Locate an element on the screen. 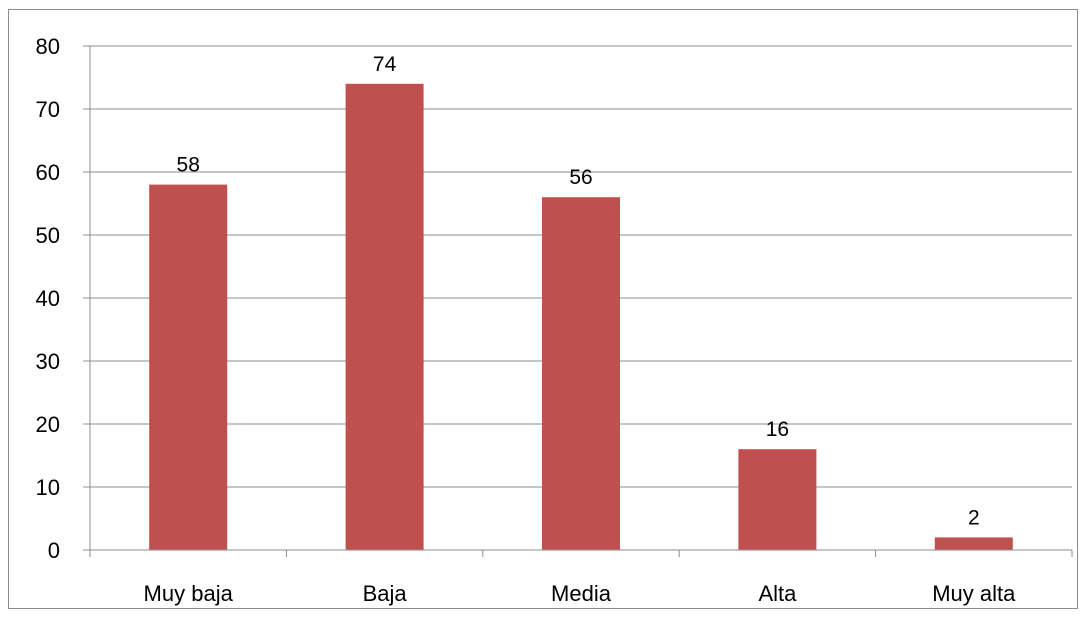  y-tick-label: 70 is located at coordinates (48, 109).